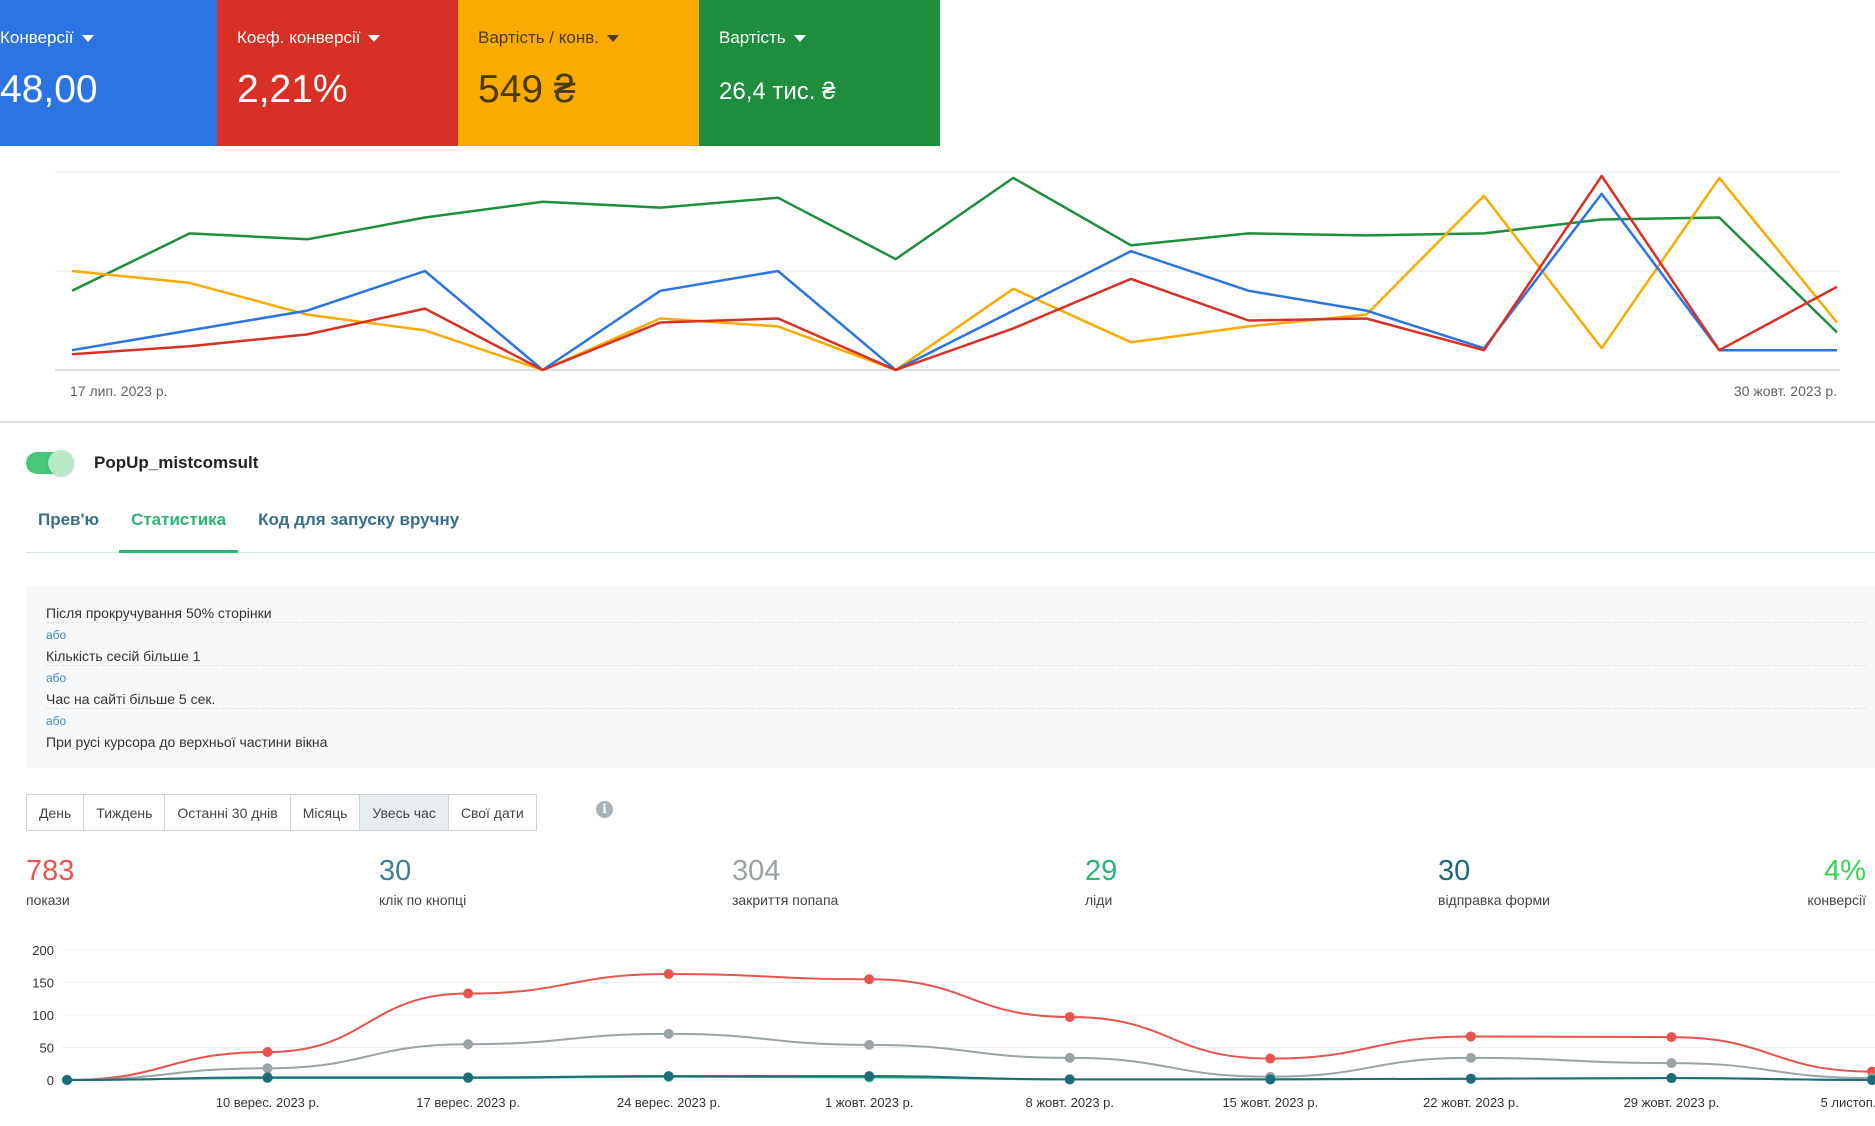 This screenshot has width=1875, height=1126. Describe the element at coordinates (50, 871) in the screenshot. I see `stat-value: 783` at that location.